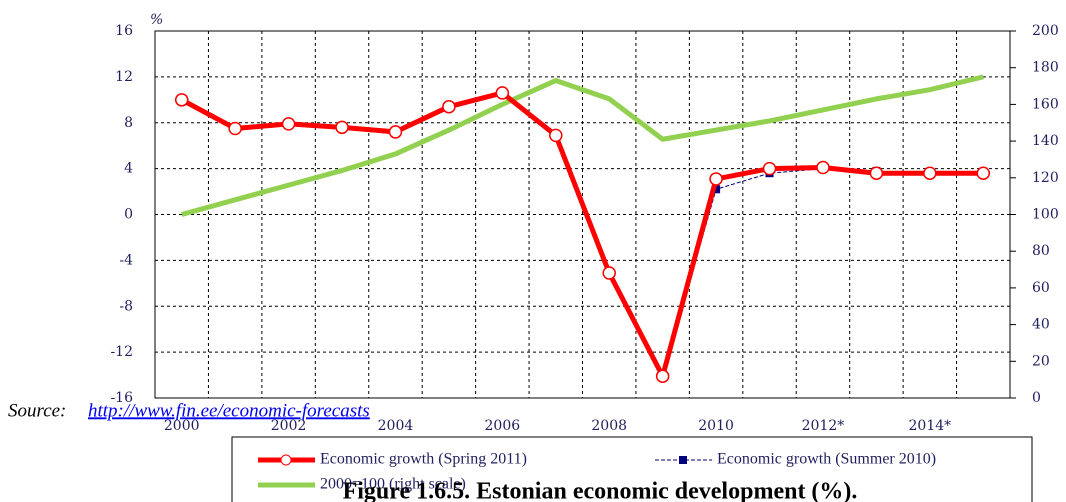 Image resolution: width=1066 pixels, height=502 pixels. What do you see at coordinates (124, 77) in the screenshot?
I see `y-tick-label: 12` at bounding box center [124, 77].